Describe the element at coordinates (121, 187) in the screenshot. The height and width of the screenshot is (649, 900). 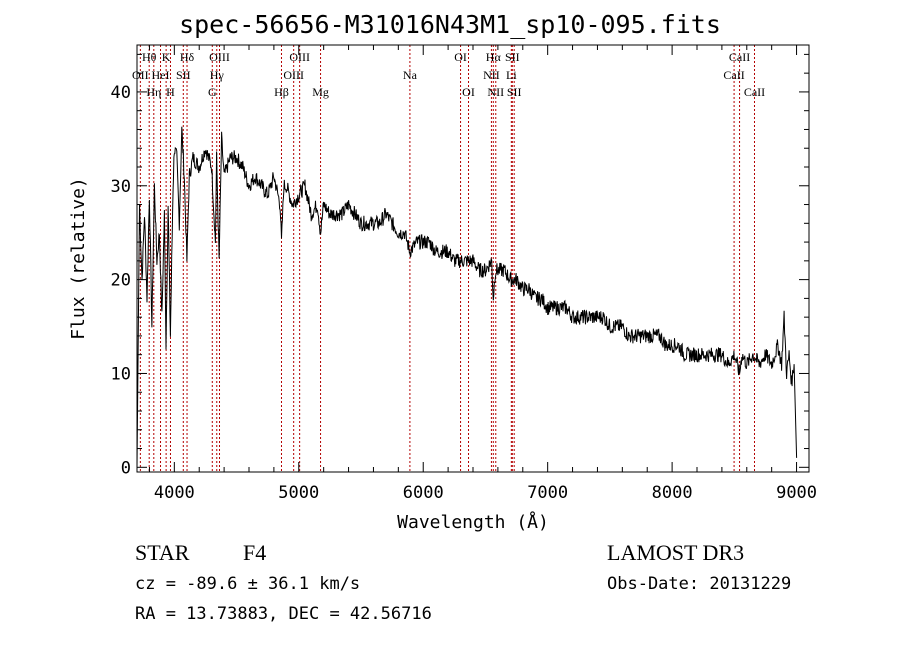
I see `y-tick-label: 30` at that location.